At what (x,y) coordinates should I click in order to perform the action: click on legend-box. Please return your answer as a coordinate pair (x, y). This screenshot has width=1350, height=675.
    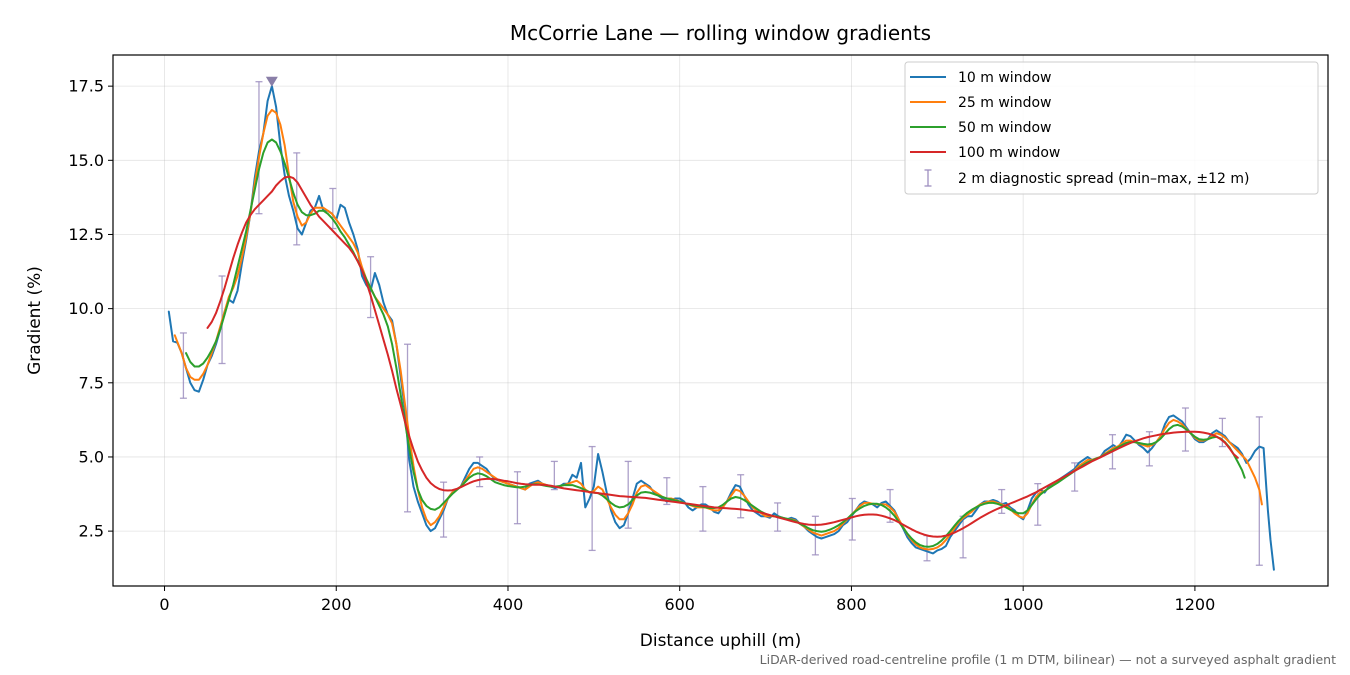
    Looking at the image, I should click on (1111, 128).